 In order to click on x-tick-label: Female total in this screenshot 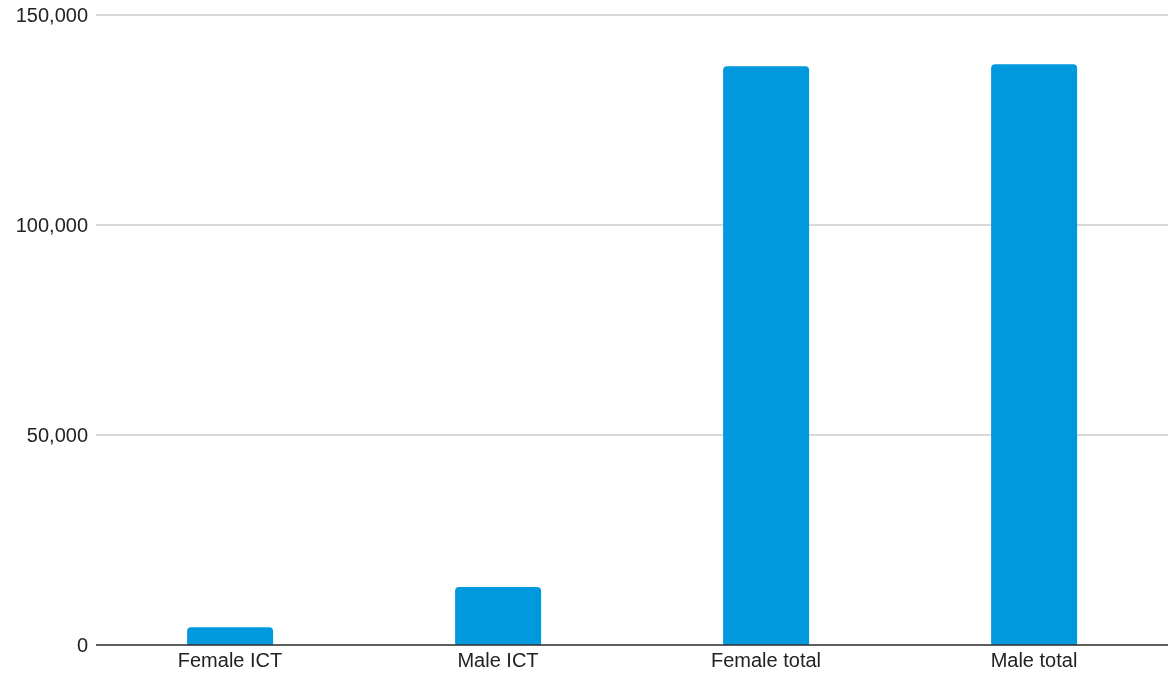, I will do `click(766, 660)`.